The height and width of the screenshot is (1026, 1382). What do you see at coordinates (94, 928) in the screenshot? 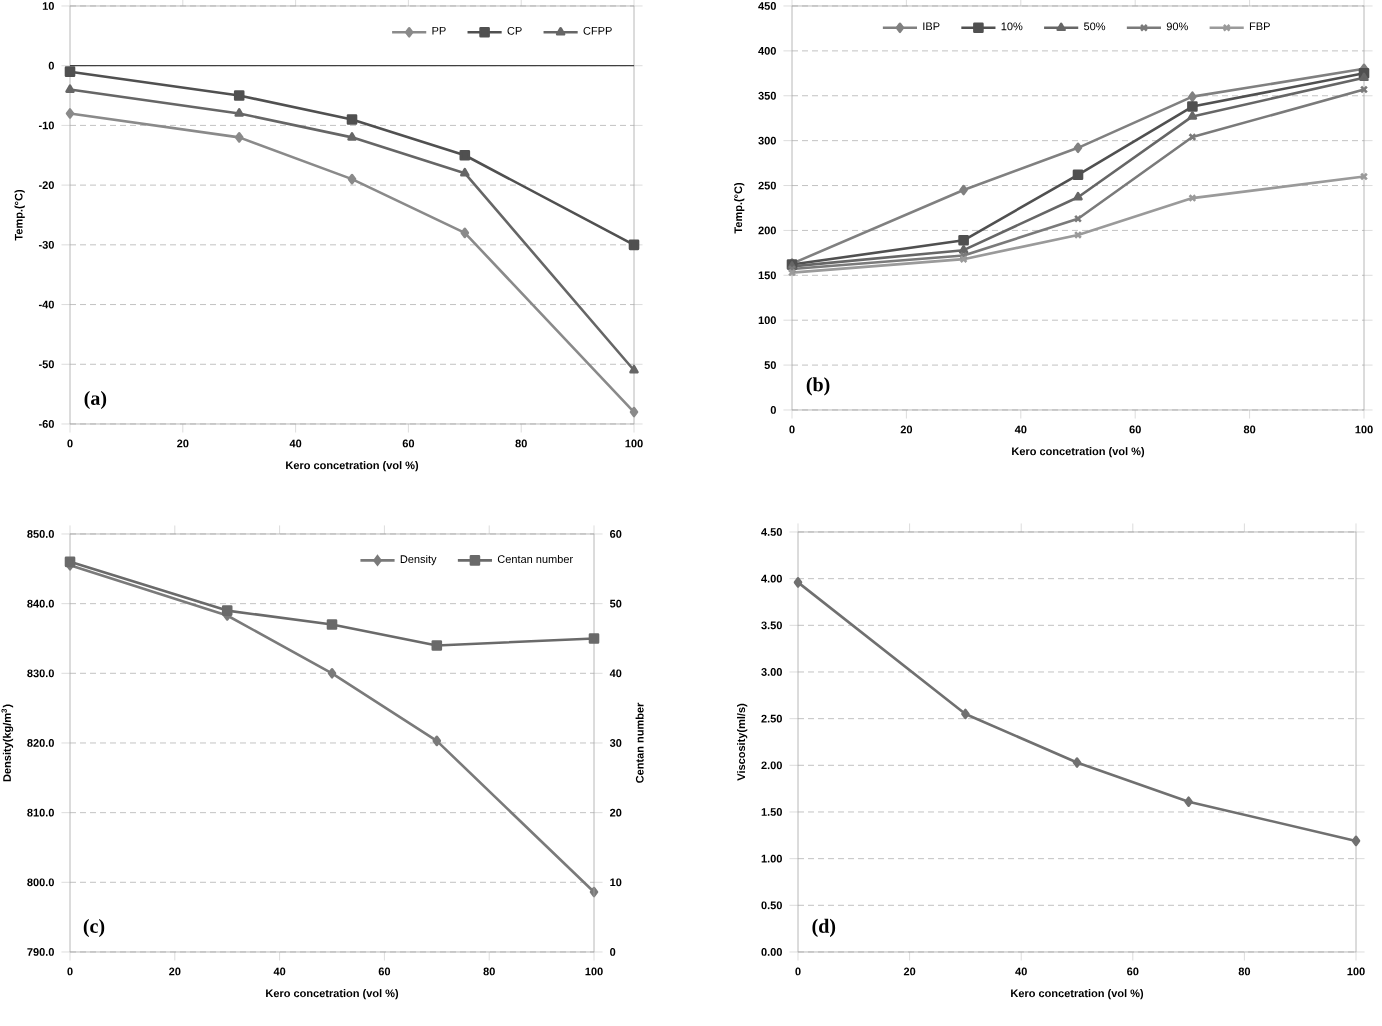
I see `annotation: (c)` at bounding box center [94, 928].